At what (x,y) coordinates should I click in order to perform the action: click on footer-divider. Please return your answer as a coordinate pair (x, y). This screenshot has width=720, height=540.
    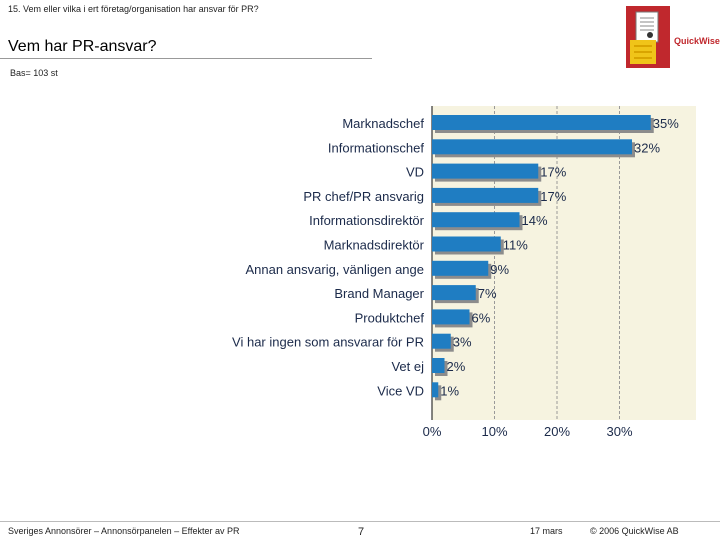
    Looking at the image, I should click on (360, 521).